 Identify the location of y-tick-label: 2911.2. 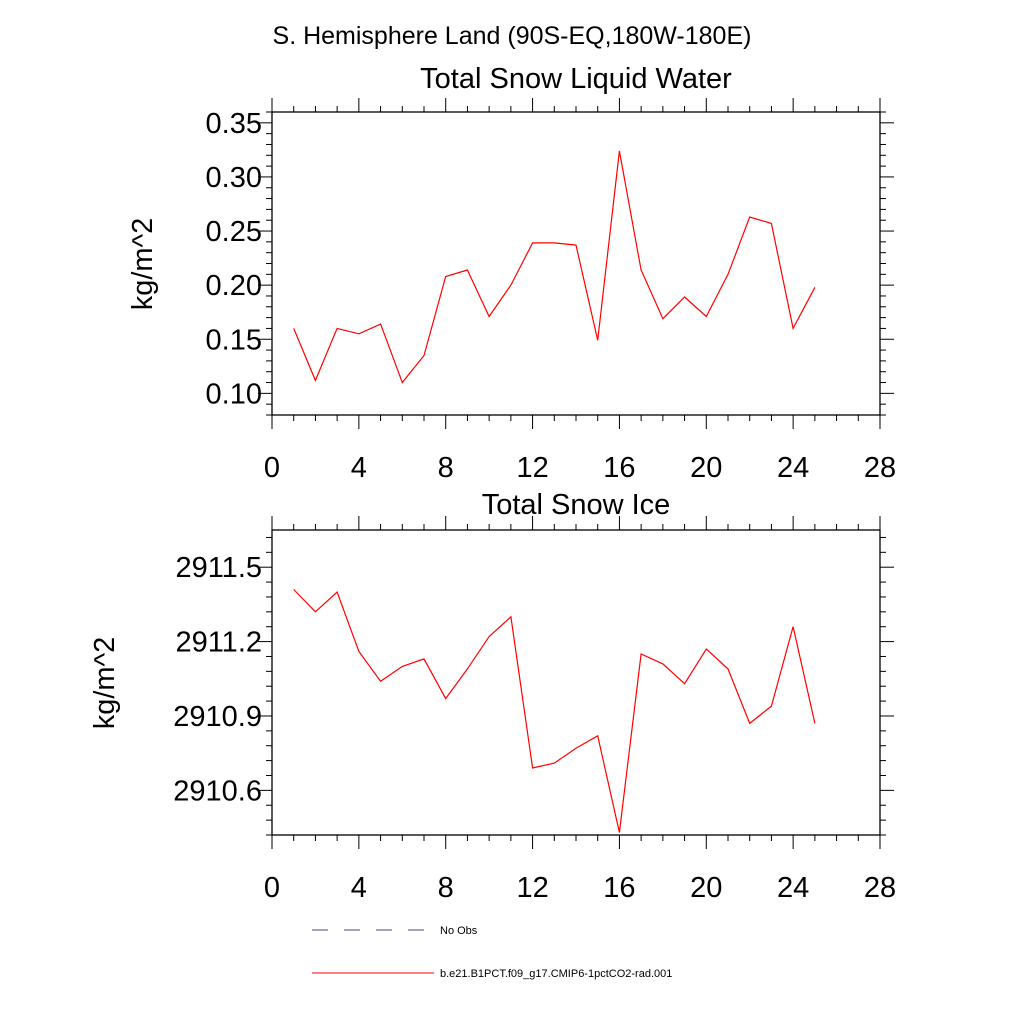
(218, 643).